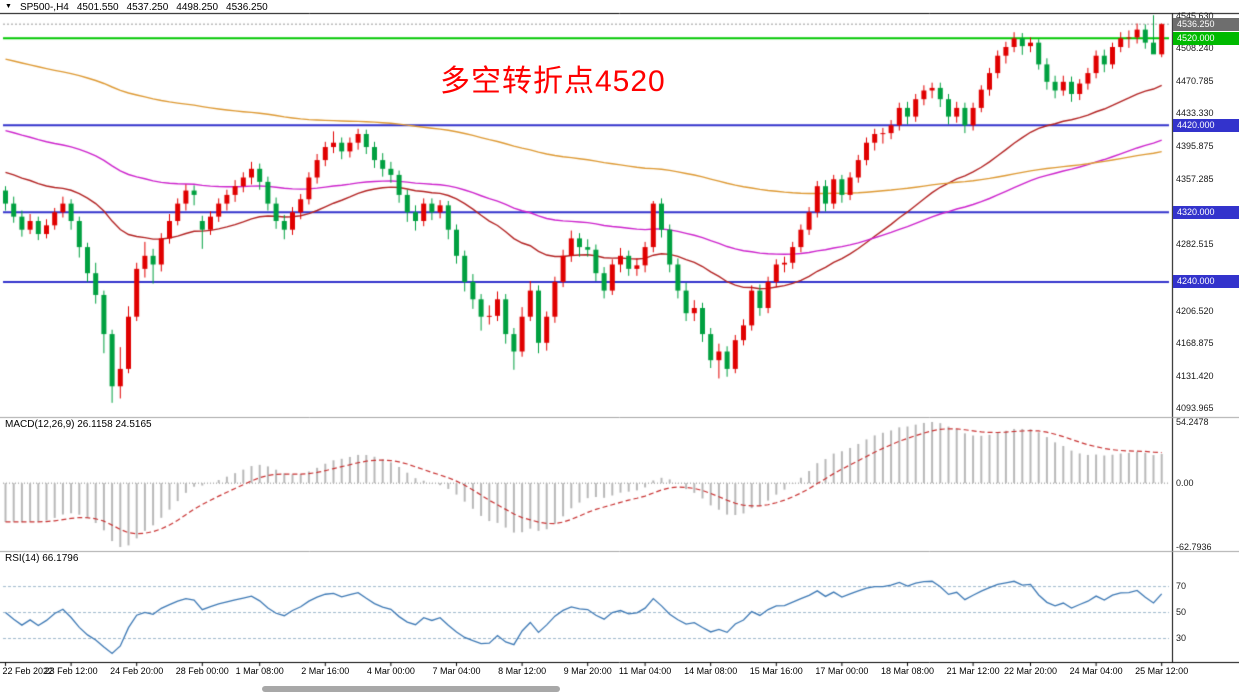 The height and width of the screenshot is (693, 1239). Describe the element at coordinates (711, 671) in the screenshot. I see `time-axis-label: 14 Mar 08:00` at that location.